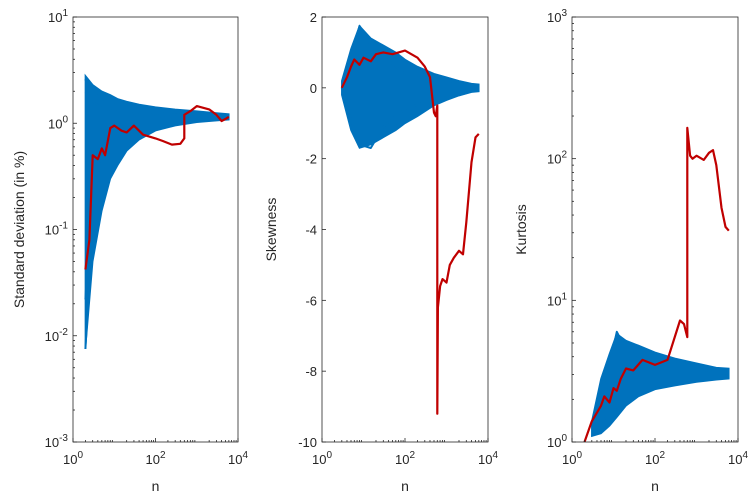  I want to click on std-dev-x-tick-label: 10⁰, so click(73, 458).